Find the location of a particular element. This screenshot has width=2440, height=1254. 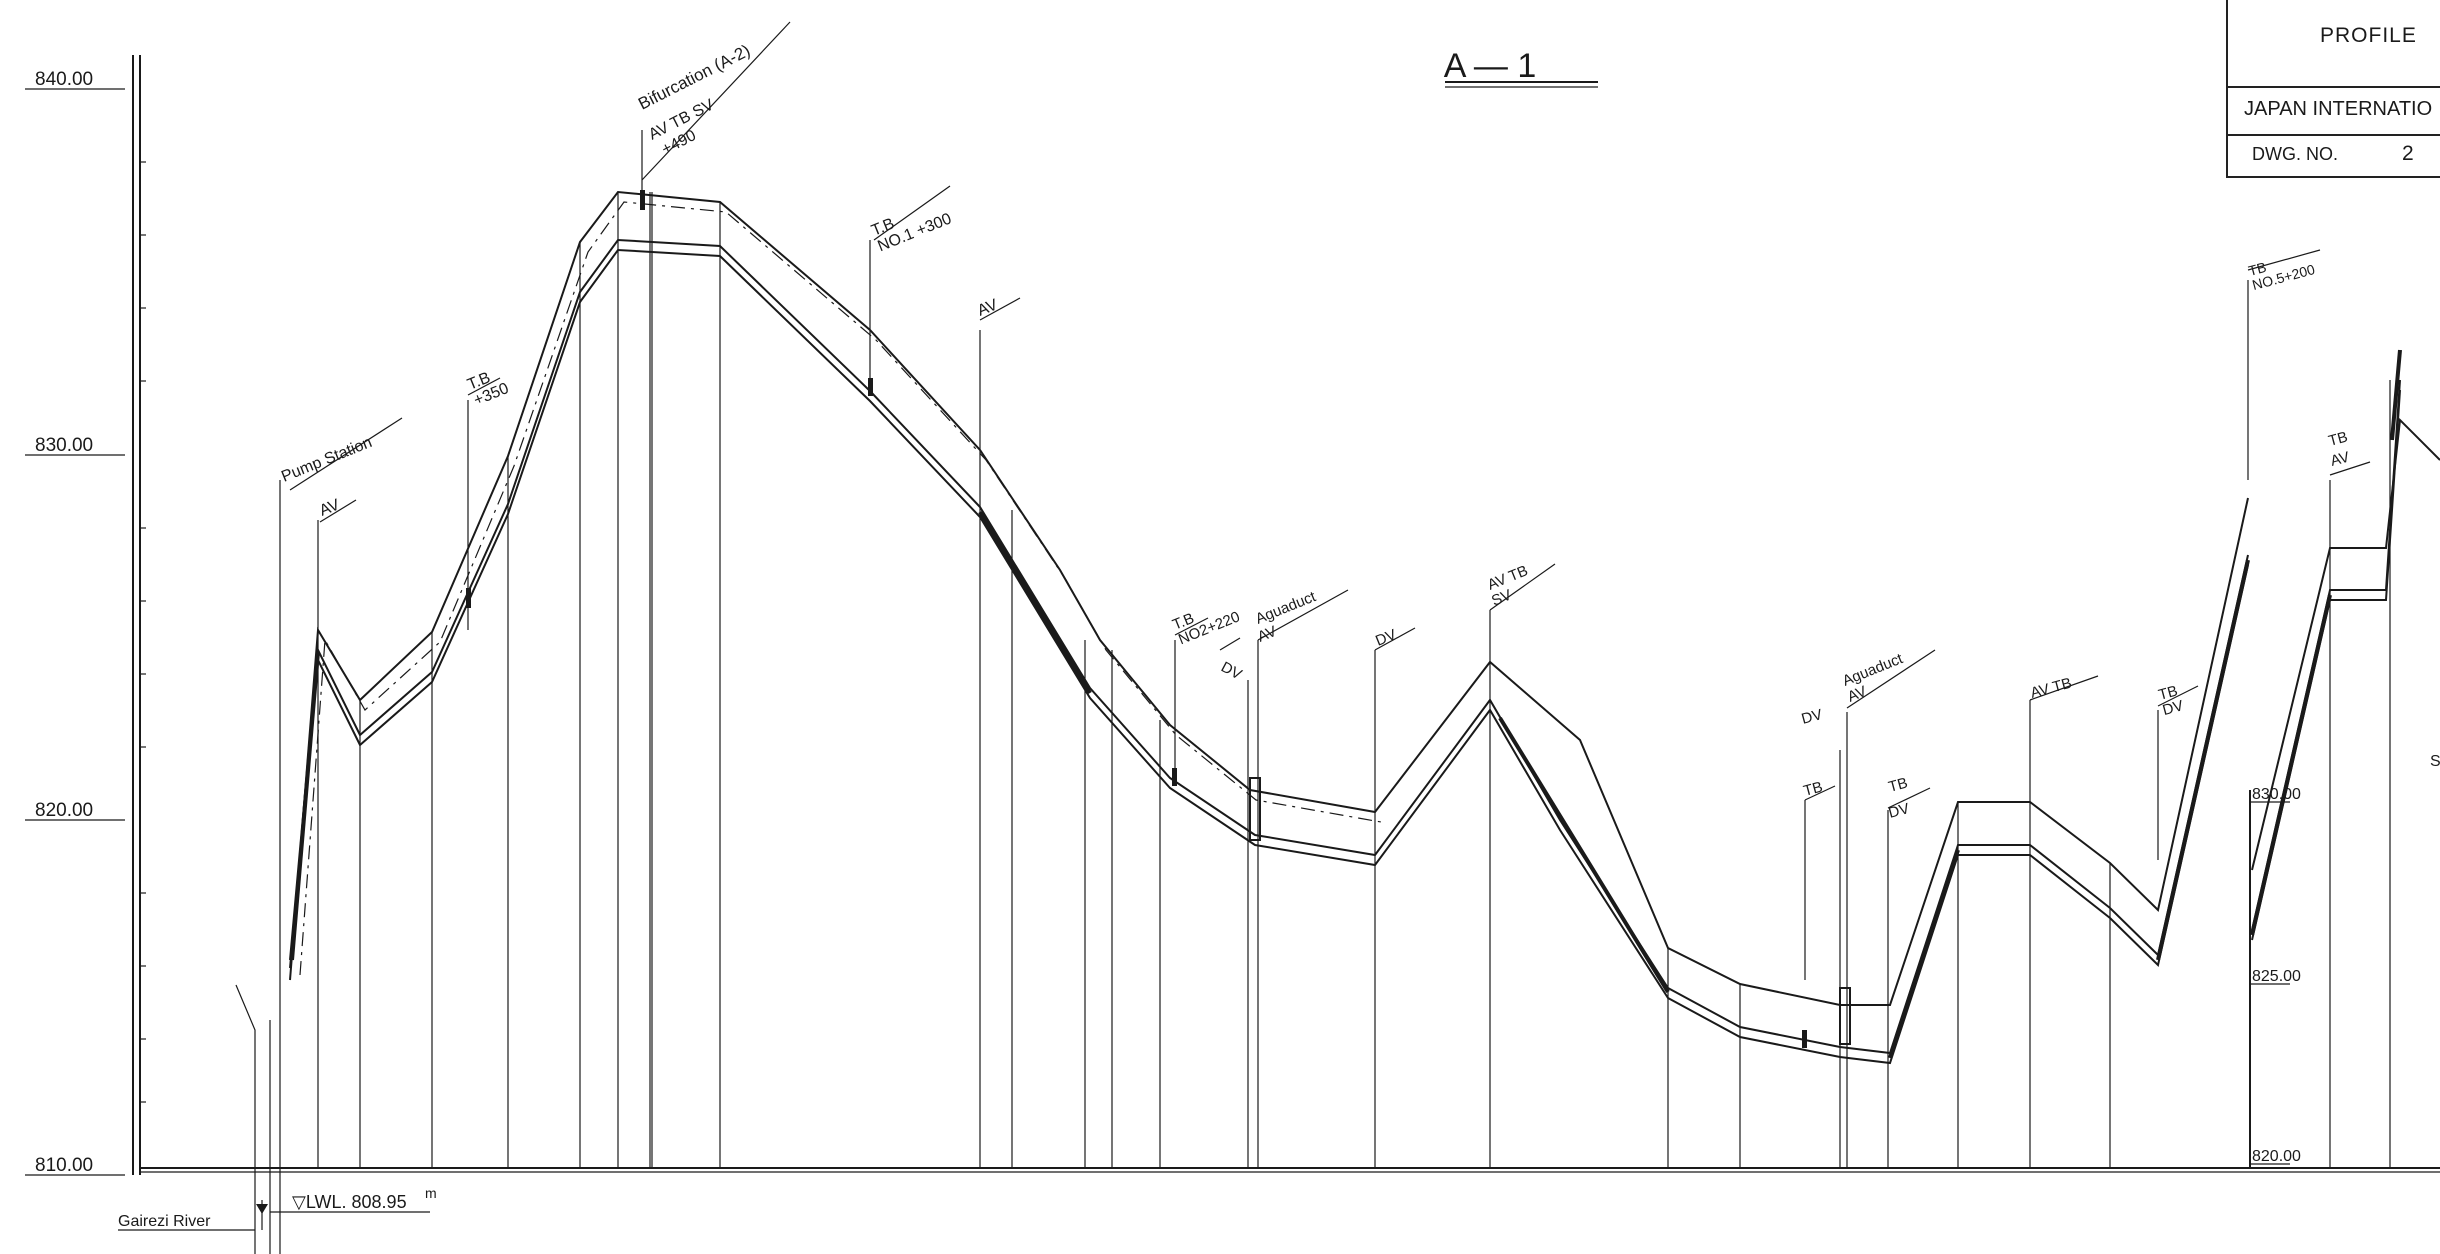

label-av-2: AV is located at coordinates (987, 307).